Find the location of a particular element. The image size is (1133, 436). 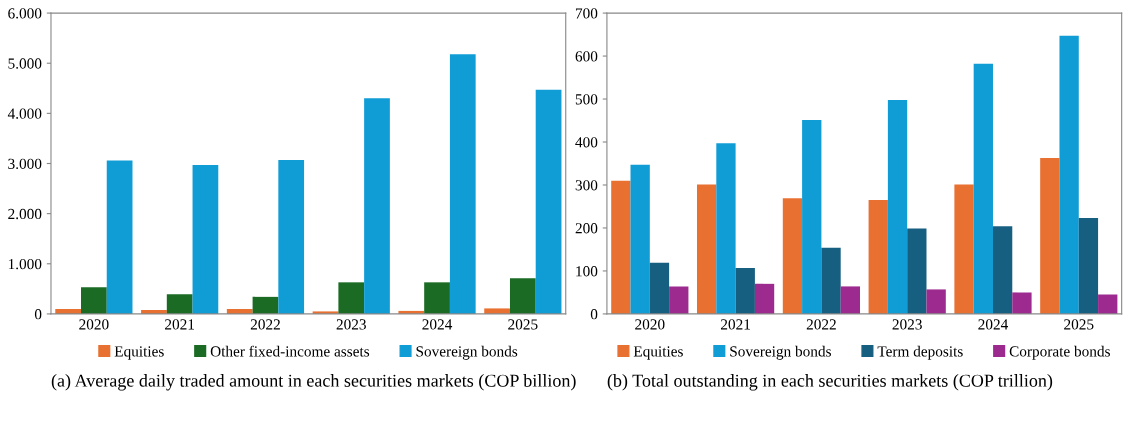

y-tick-label: 600 is located at coordinates (586, 56).